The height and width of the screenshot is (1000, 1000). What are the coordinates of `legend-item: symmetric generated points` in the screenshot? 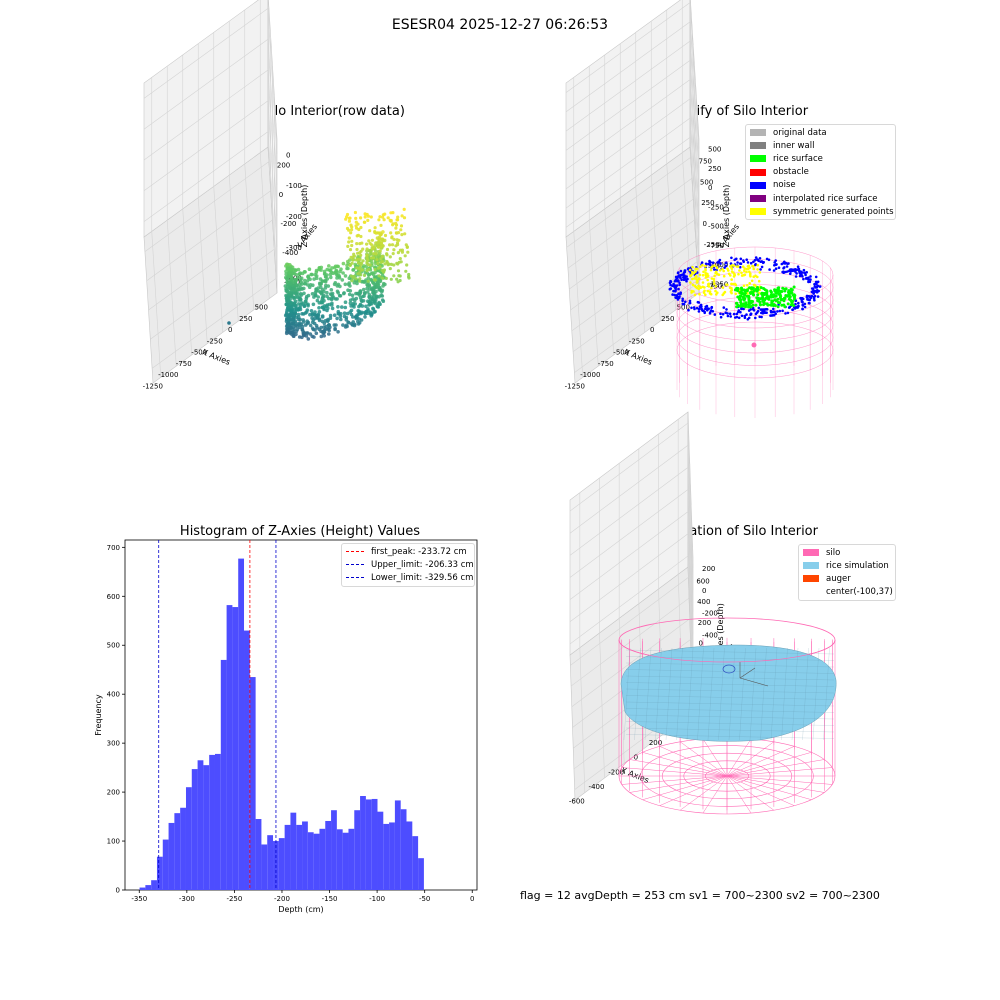 It's located at (820, 211).